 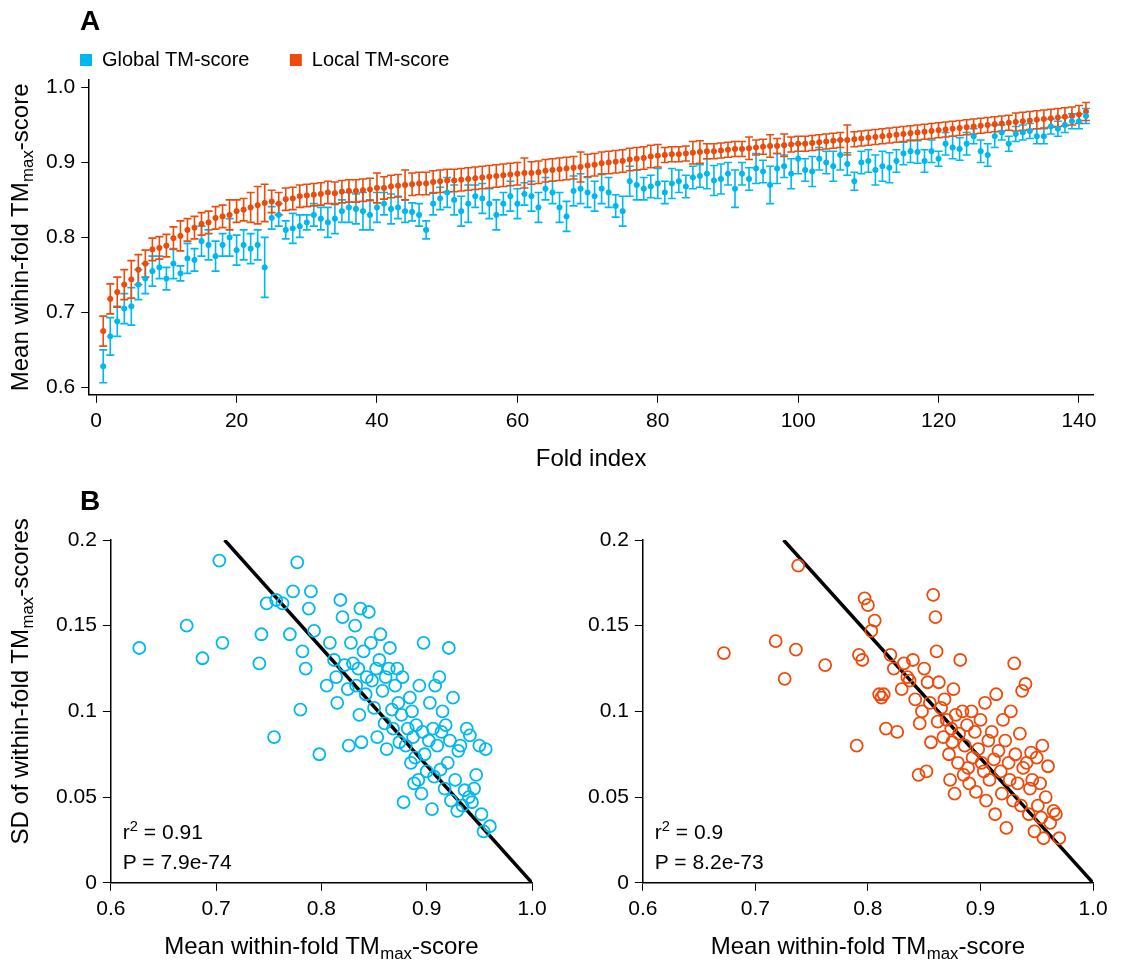 What do you see at coordinates (709, 861) in the screenshot?
I see `annotation: P = 8.2e-73` at bounding box center [709, 861].